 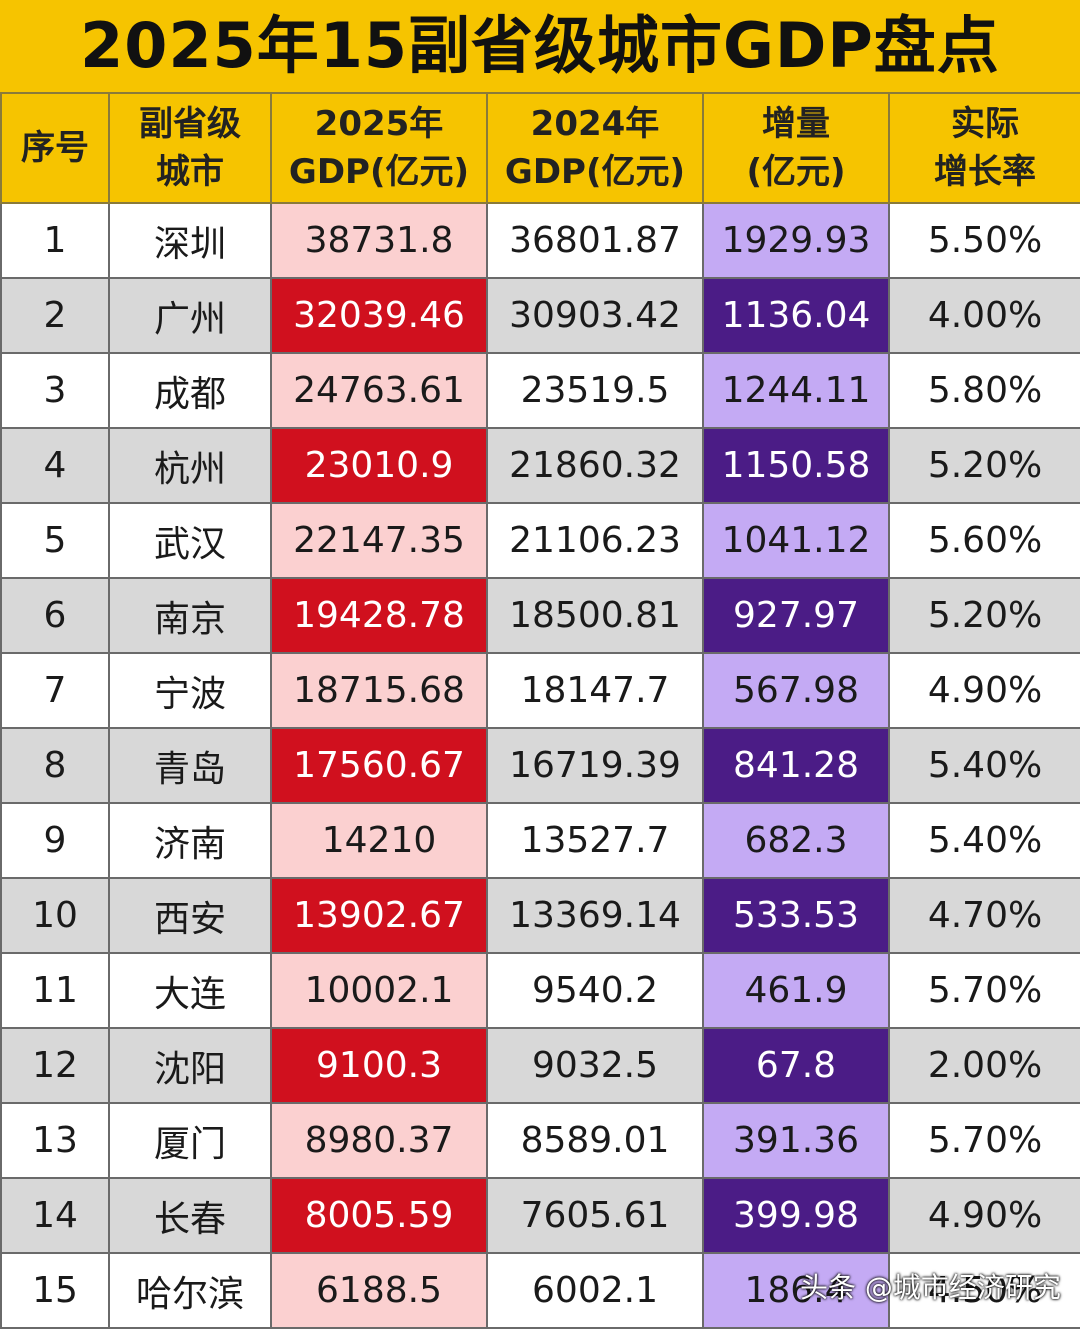 What do you see at coordinates (379, 315) in the screenshot?
I see `cell-gdp-2025: 32039.46` at bounding box center [379, 315].